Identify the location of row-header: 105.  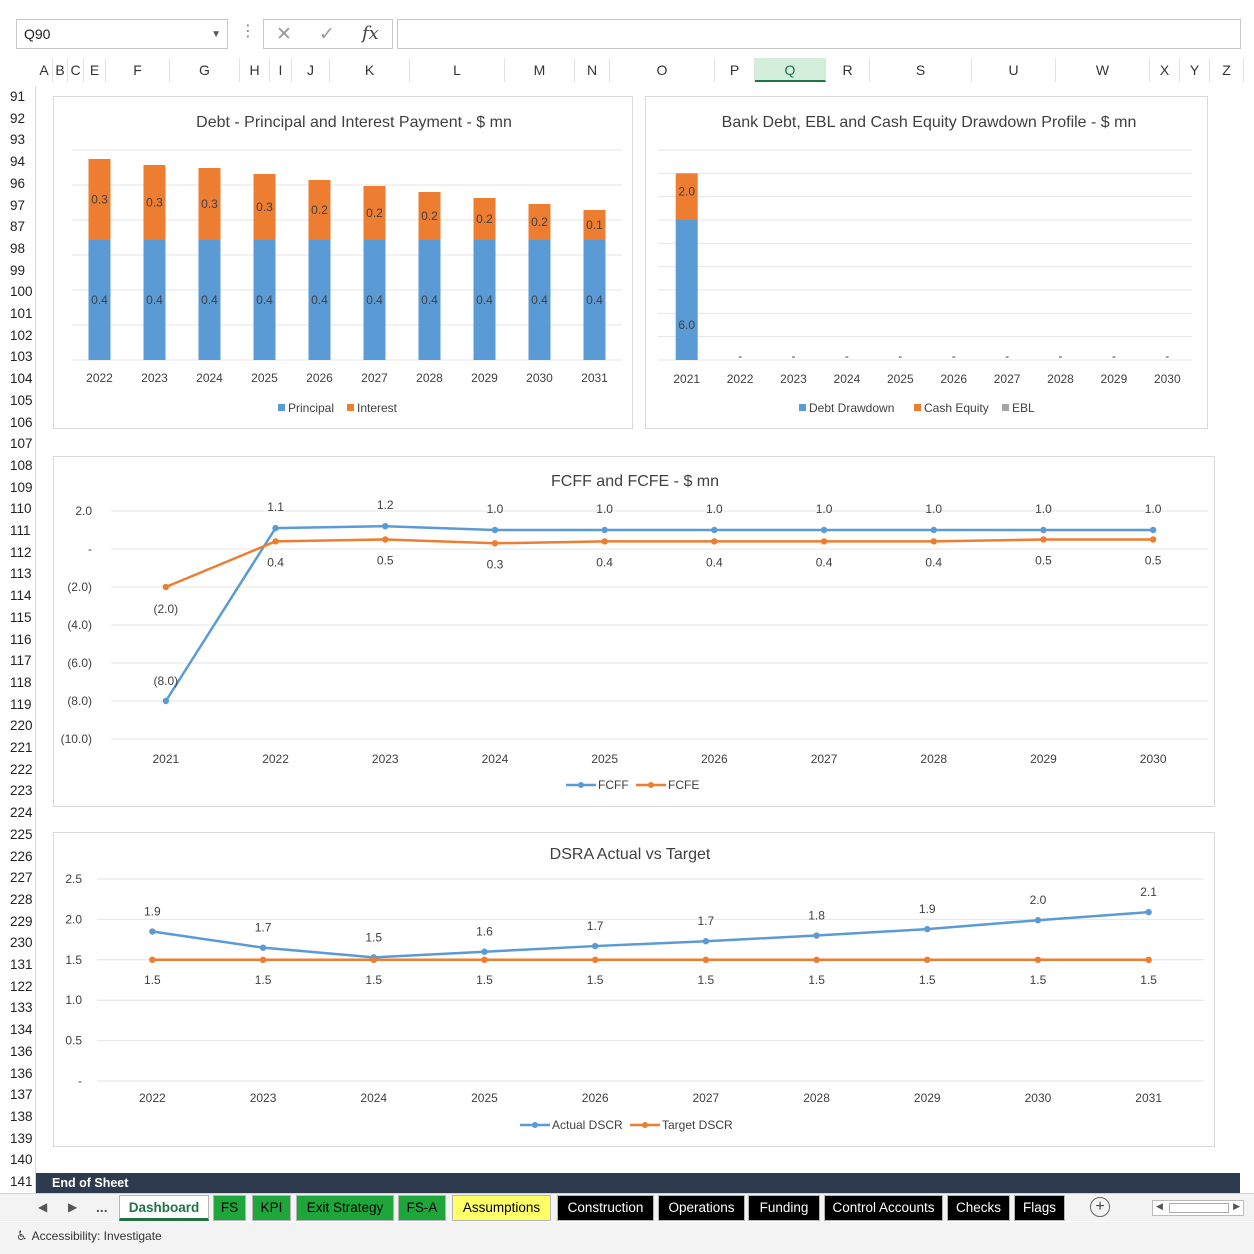
(21, 400).